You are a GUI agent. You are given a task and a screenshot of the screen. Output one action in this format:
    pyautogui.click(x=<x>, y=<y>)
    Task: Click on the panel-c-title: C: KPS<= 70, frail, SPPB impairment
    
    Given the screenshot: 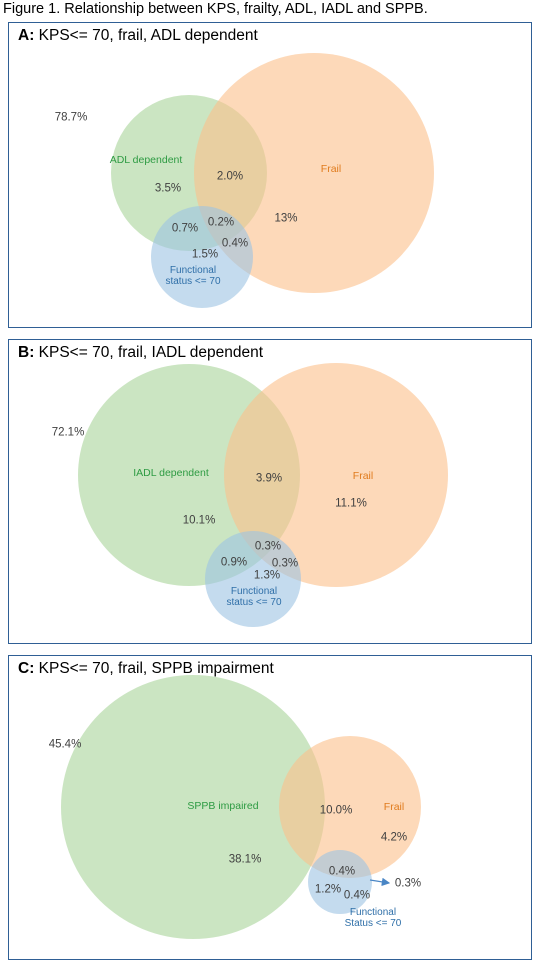 What is the action you would take?
    pyautogui.click(x=146, y=669)
    